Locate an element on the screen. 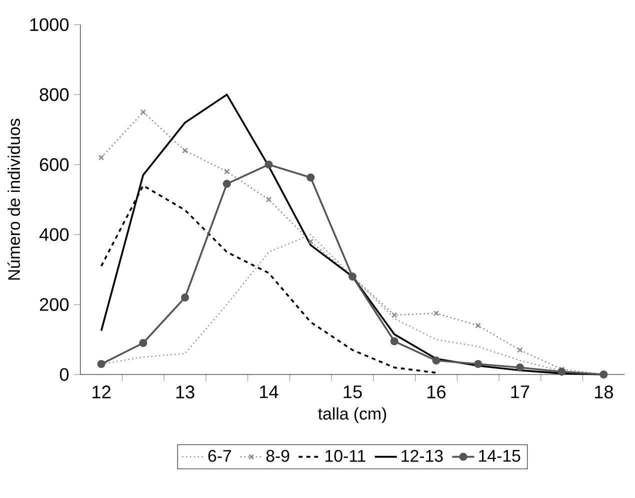  x-tick-label: 13 is located at coordinates (185, 392).